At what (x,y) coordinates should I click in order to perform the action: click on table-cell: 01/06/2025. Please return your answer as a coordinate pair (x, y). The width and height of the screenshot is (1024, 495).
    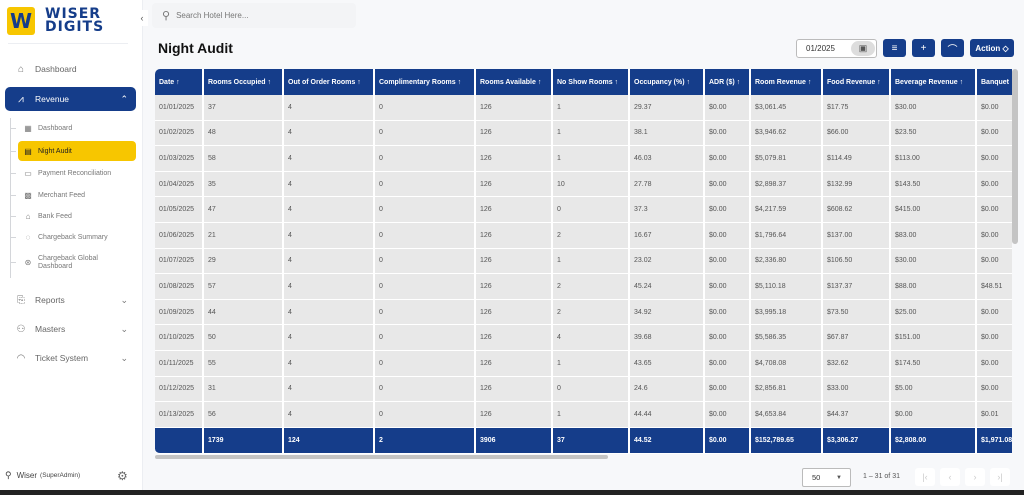
    Looking at the image, I should click on (179, 235).